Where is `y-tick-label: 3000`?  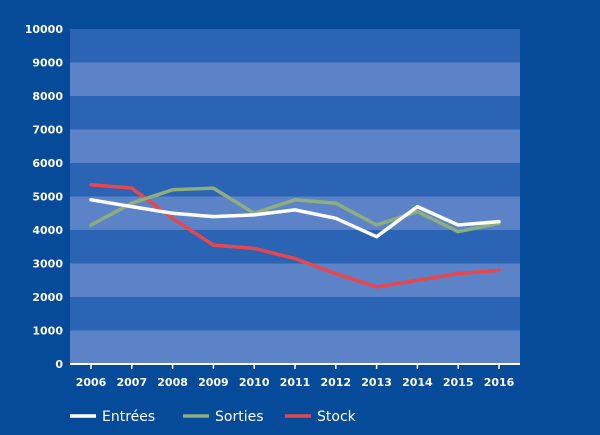
y-tick-label: 3000 is located at coordinates (47, 264).